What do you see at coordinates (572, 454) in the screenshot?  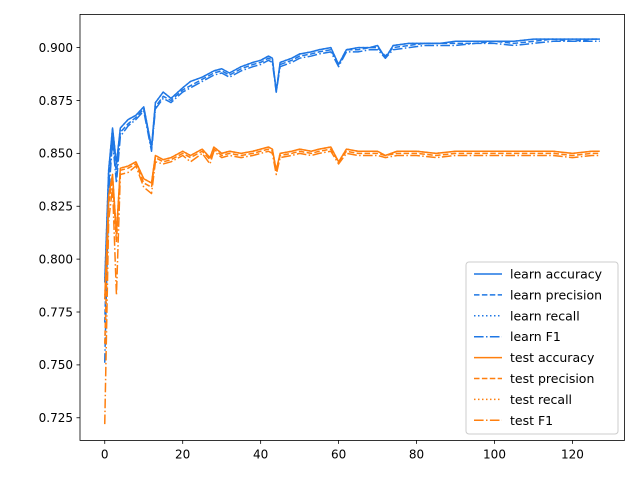 I see `x-tick-label: 120` at bounding box center [572, 454].